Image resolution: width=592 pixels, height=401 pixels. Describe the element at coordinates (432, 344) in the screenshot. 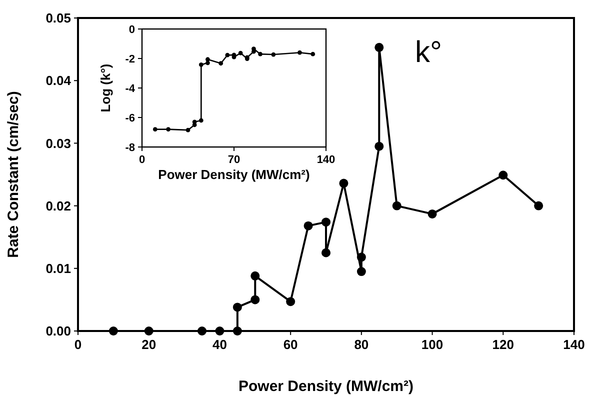

I see `x-tick-label: 100` at that location.